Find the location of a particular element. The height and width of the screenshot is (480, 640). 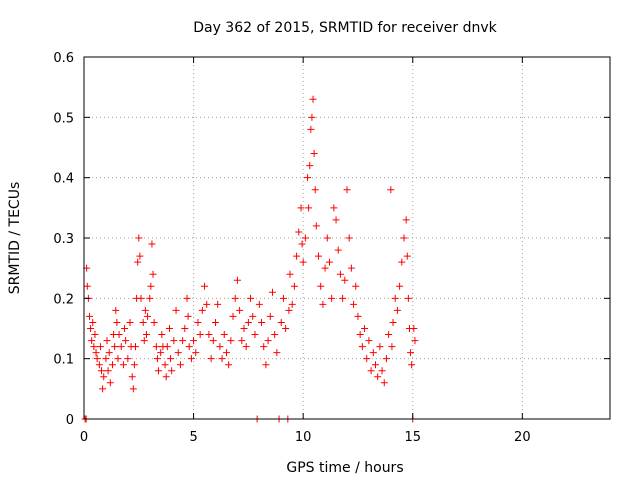

y-tick-label: 0.3 is located at coordinates (63, 239).